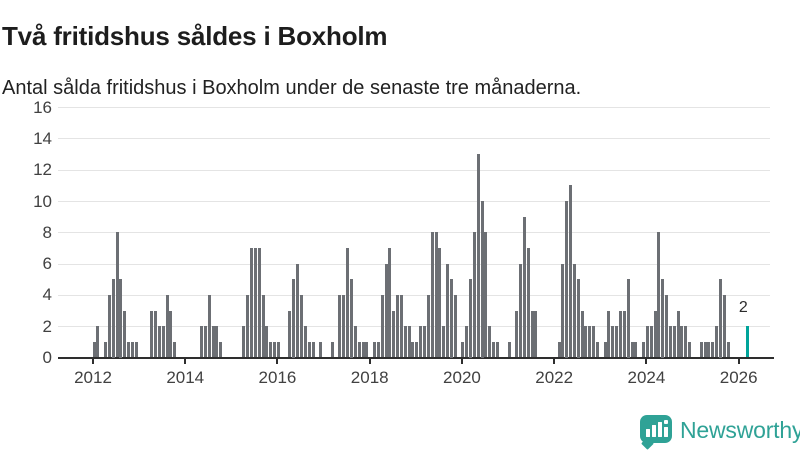 The width and height of the screenshot is (800, 450). Describe the element at coordinates (195, 36) in the screenshot. I see `page-title: Två fritidshus såldes i Boxholm` at that location.